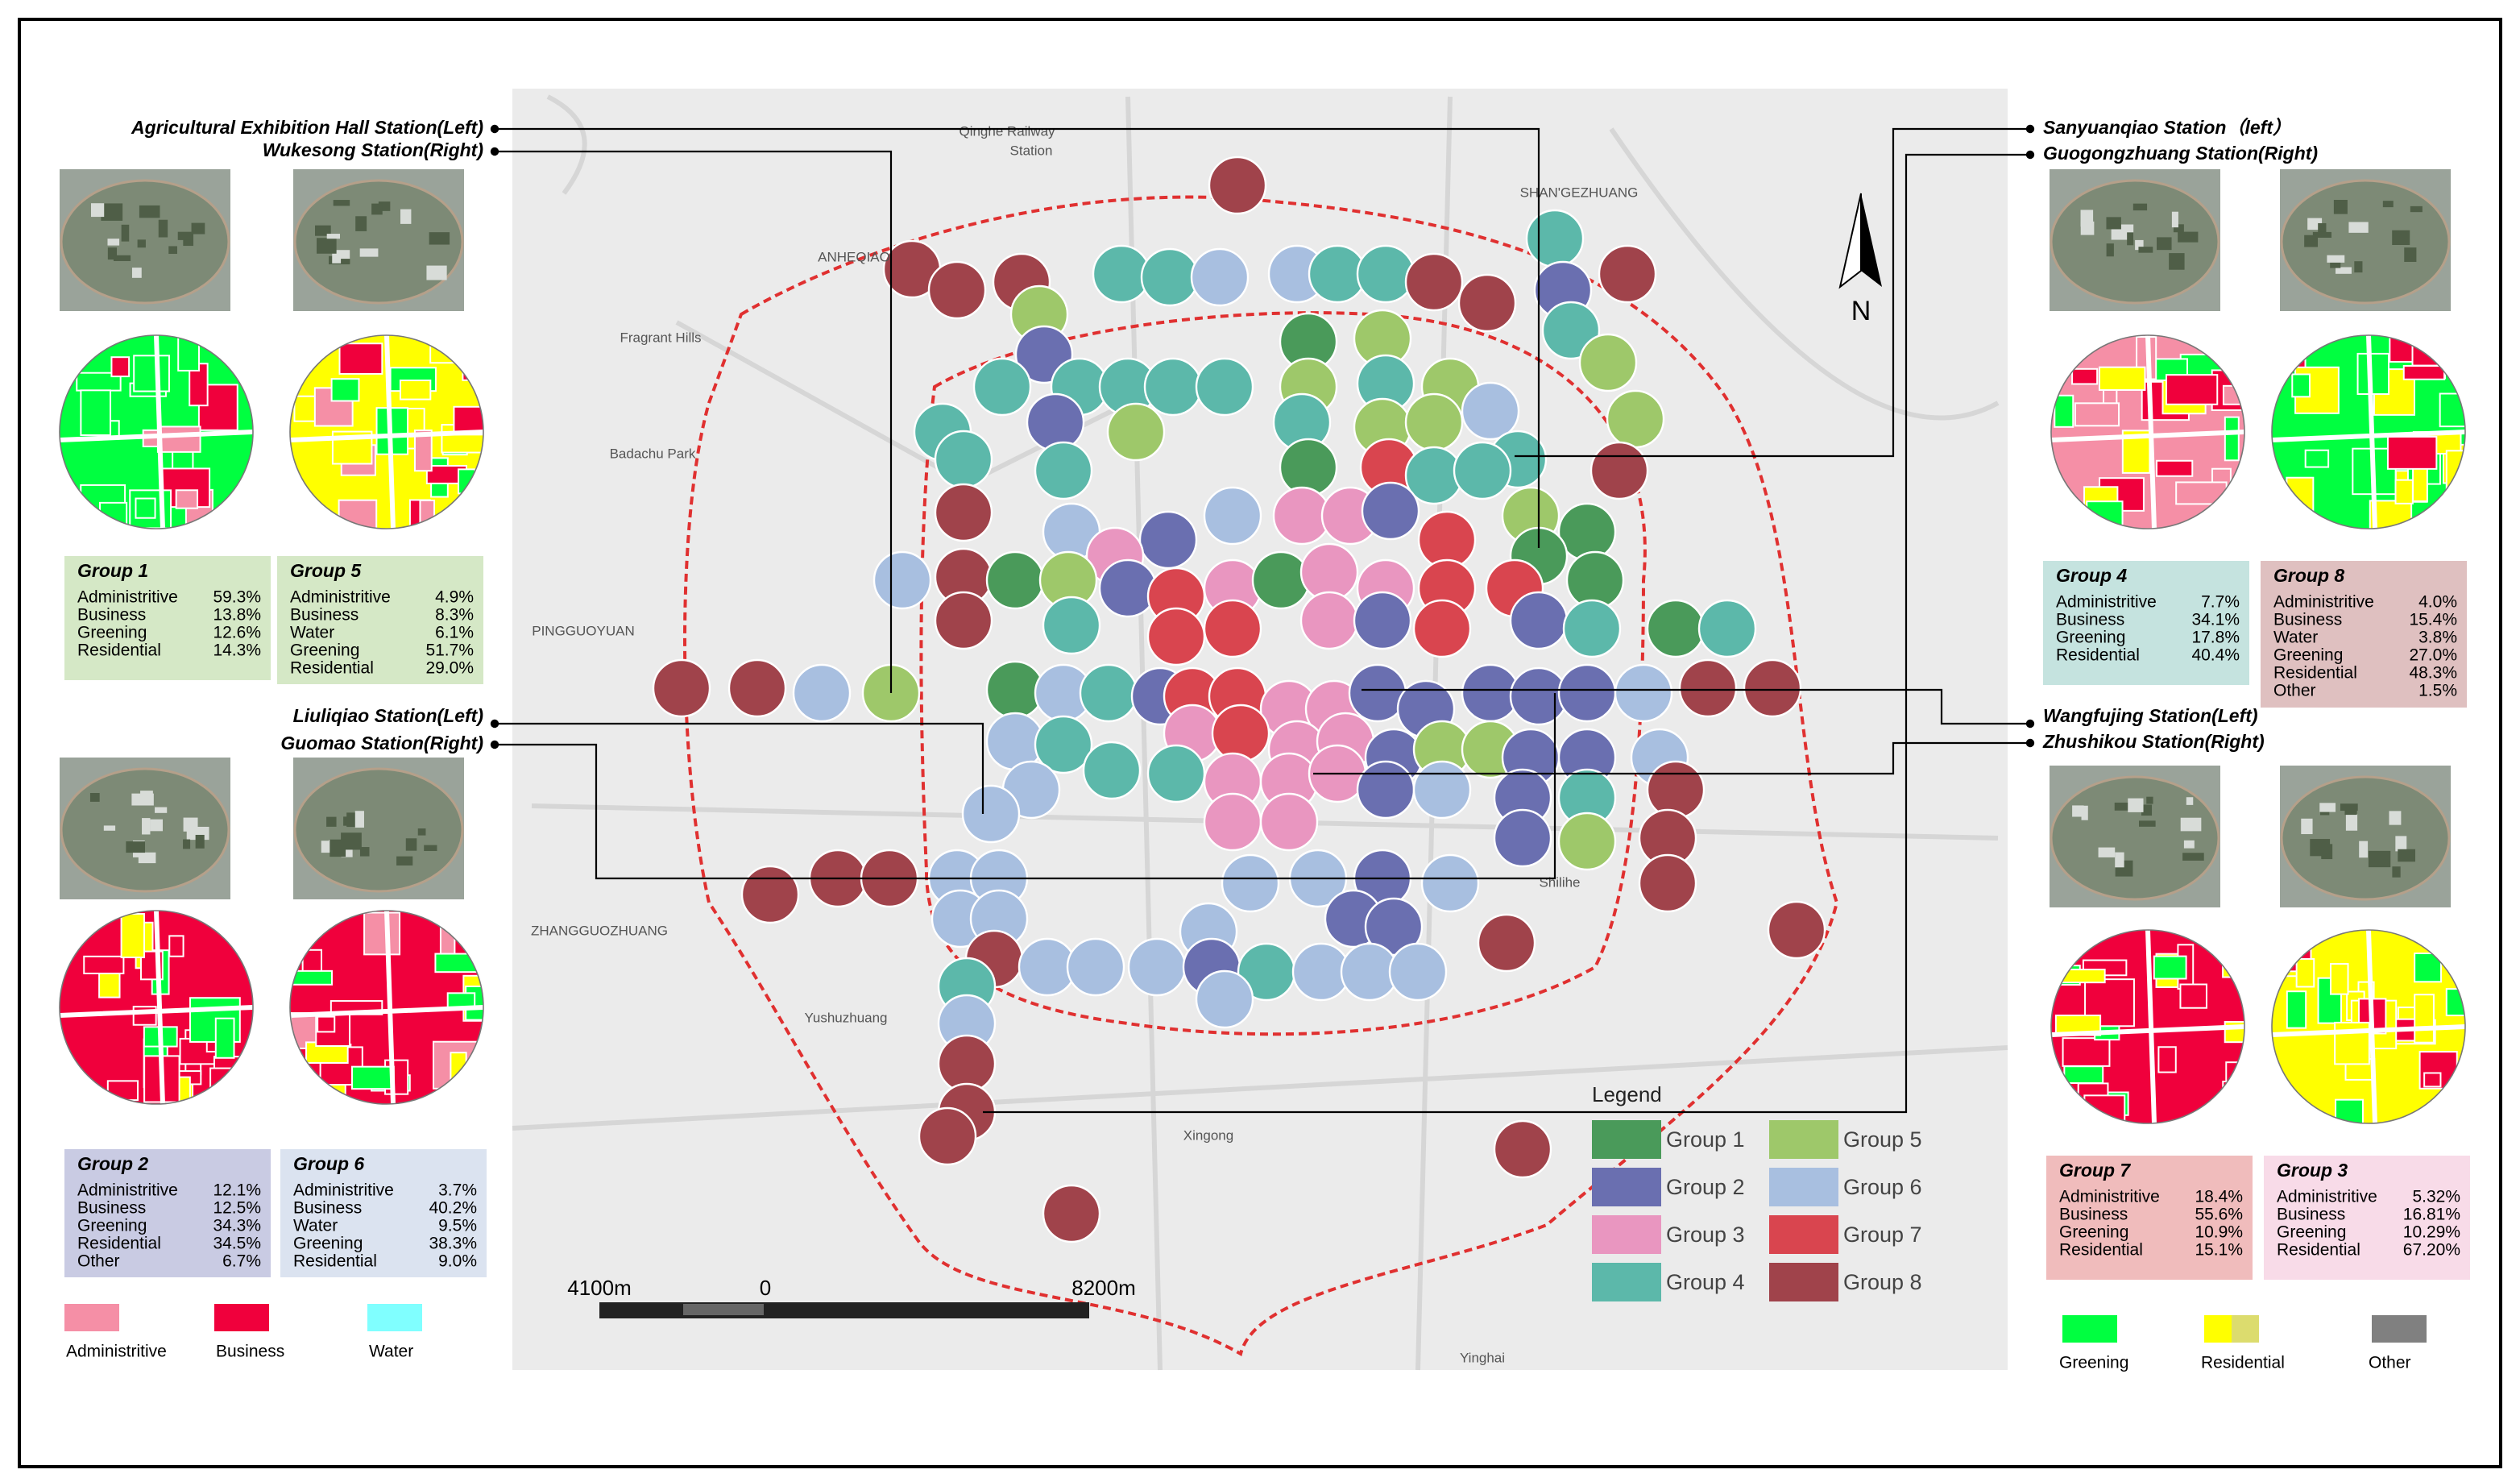 The width and height of the screenshot is (2520, 1482). Describe the element at coordinates (1559, 882) in the screenshot. I see `map-label: Shilihe` at that location.